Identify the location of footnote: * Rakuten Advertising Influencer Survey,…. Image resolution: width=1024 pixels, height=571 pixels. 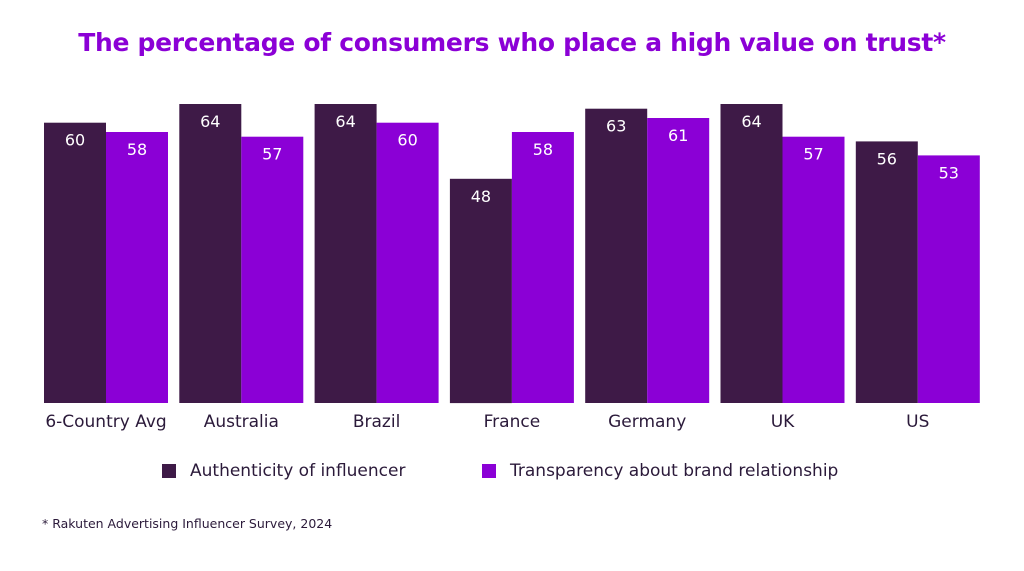
(187, 523).